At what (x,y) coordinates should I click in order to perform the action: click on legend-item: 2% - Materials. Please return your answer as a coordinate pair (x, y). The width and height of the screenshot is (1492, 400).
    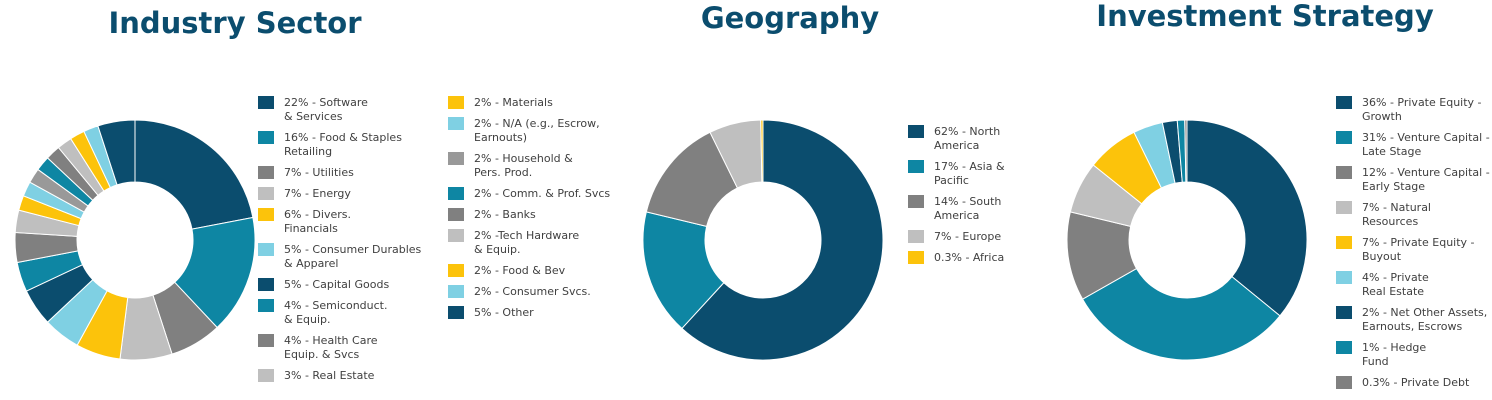
    Looking at the image, I should click on (531, 103).